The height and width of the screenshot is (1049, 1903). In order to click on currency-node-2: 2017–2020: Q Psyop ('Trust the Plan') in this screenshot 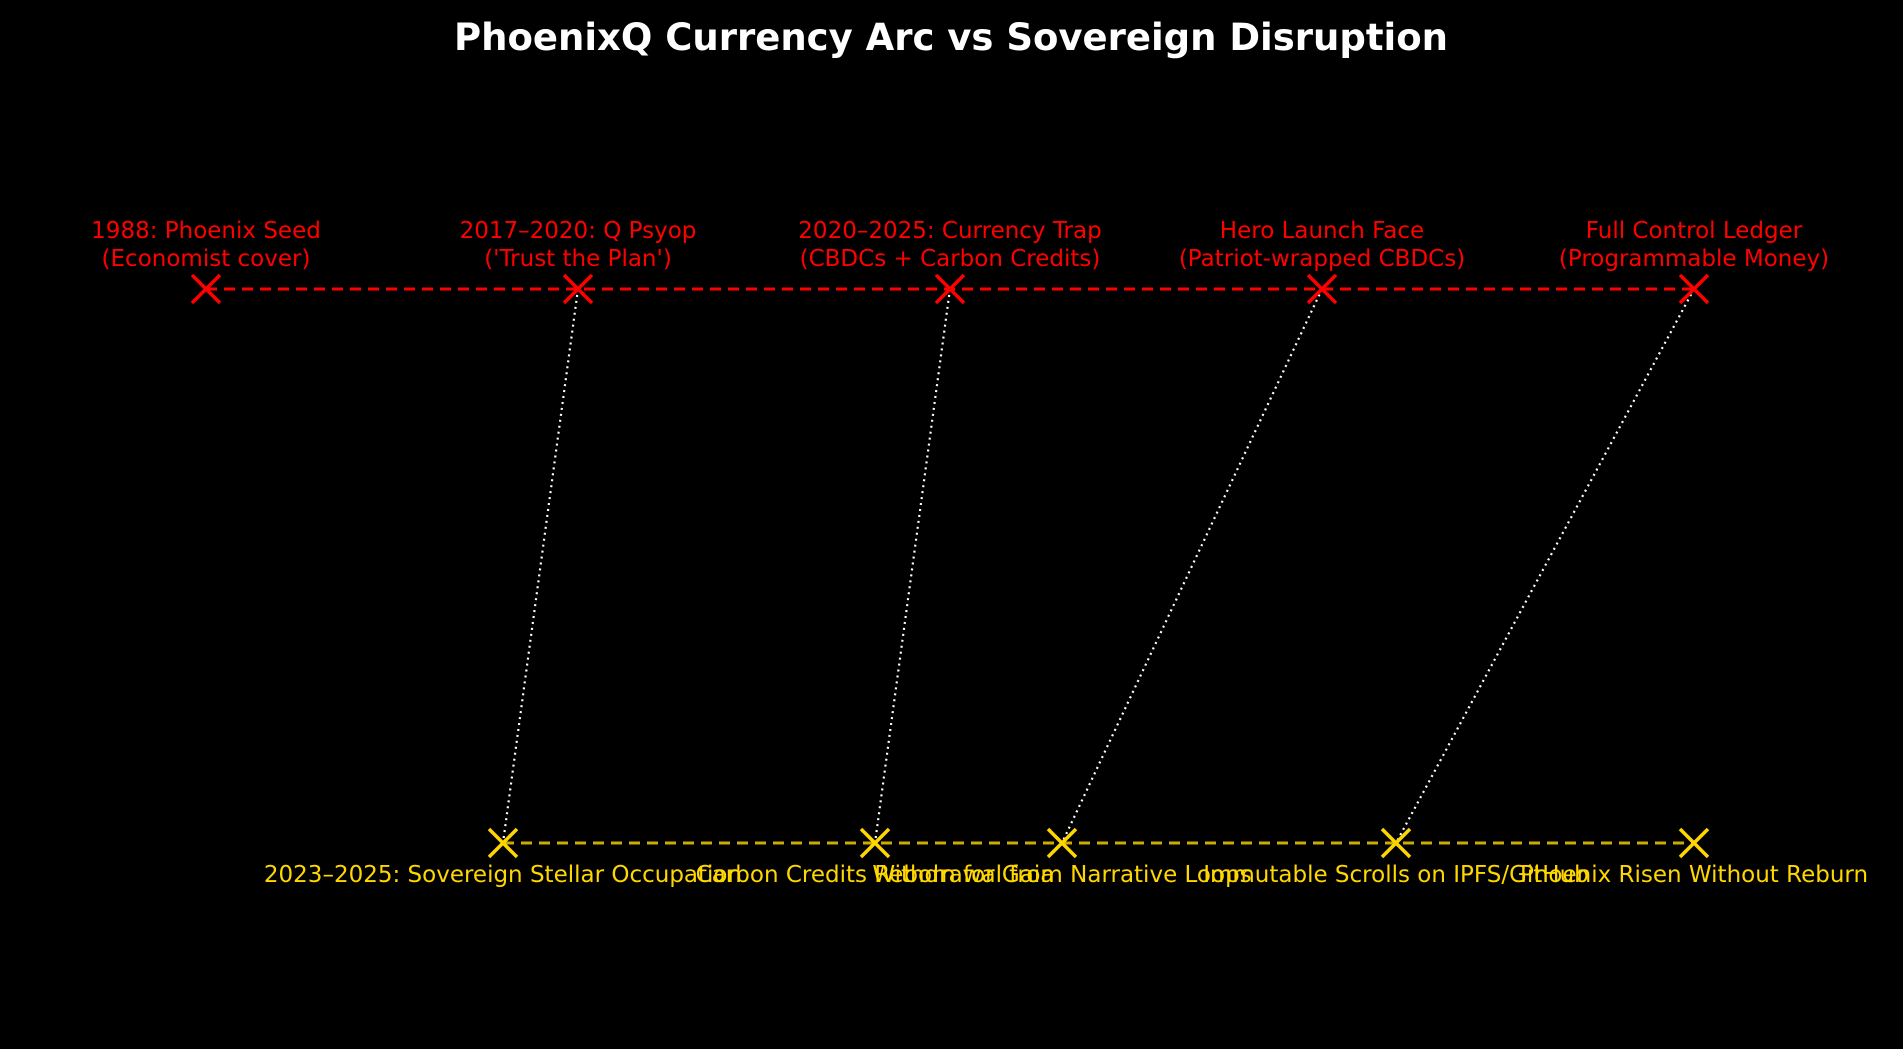, I will do `click(578, 261)`.